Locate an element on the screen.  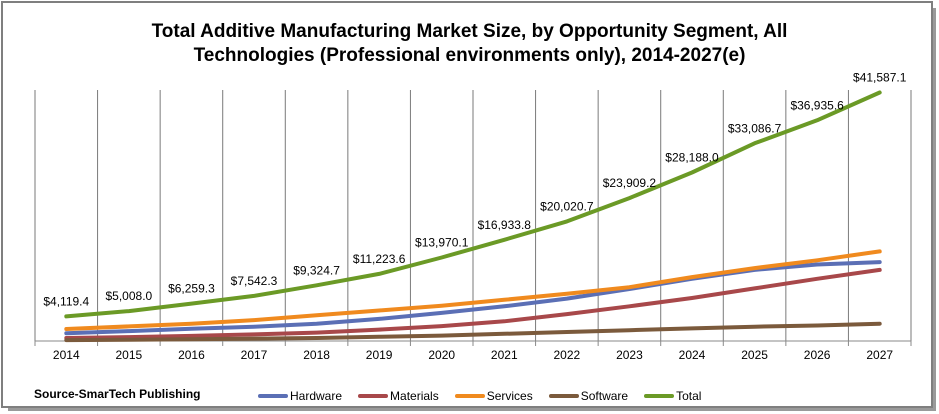
legend-label: Software is located at coordinates (604, 396).